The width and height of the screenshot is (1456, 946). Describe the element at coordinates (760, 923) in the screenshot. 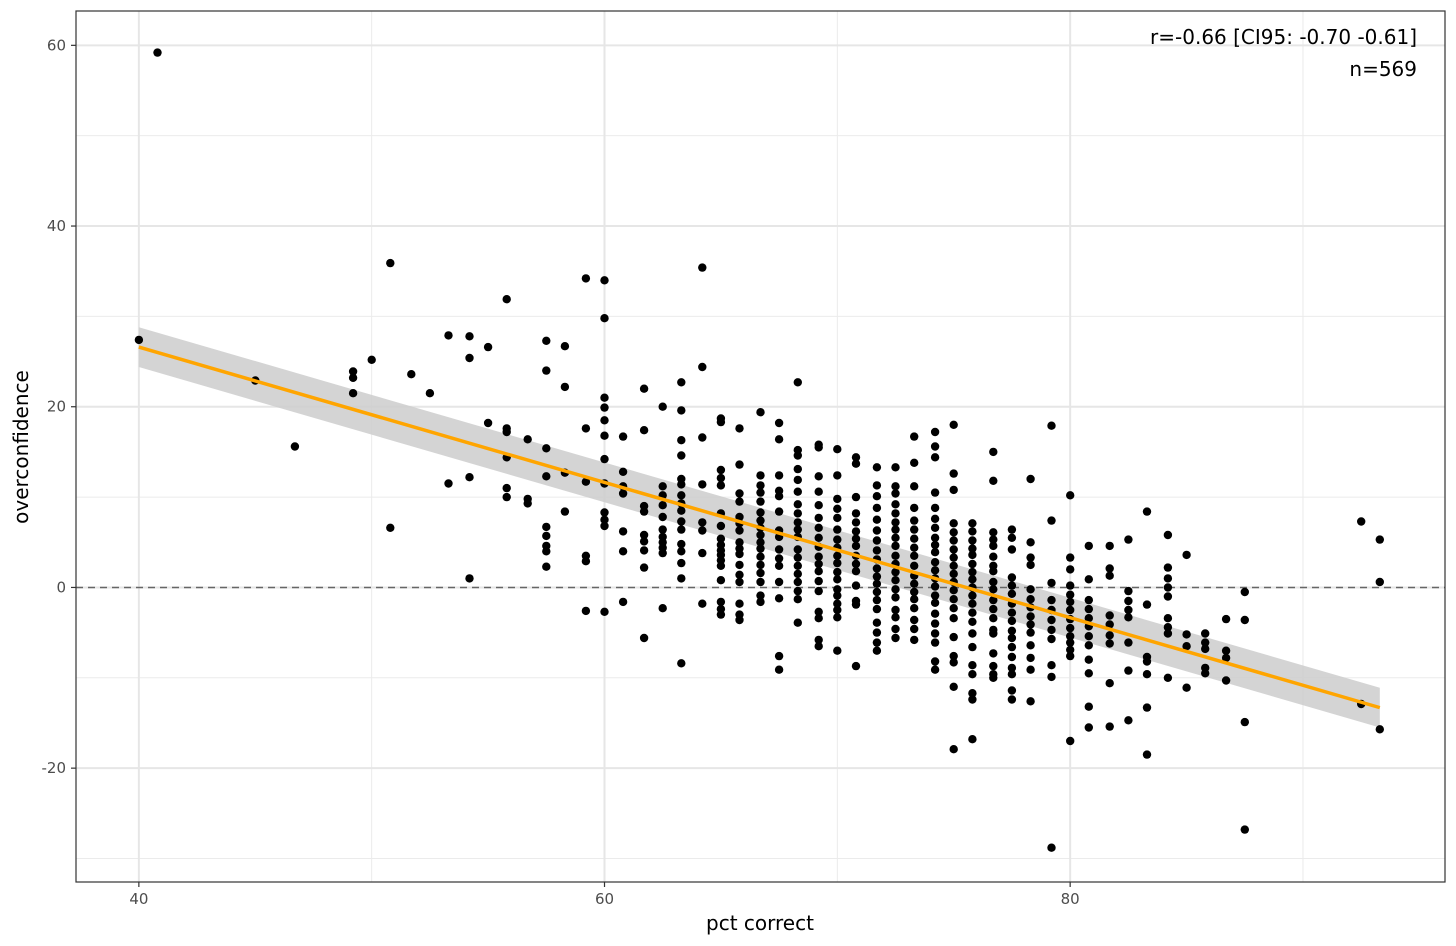

I see `x-axis-title: pct correct` at that location.